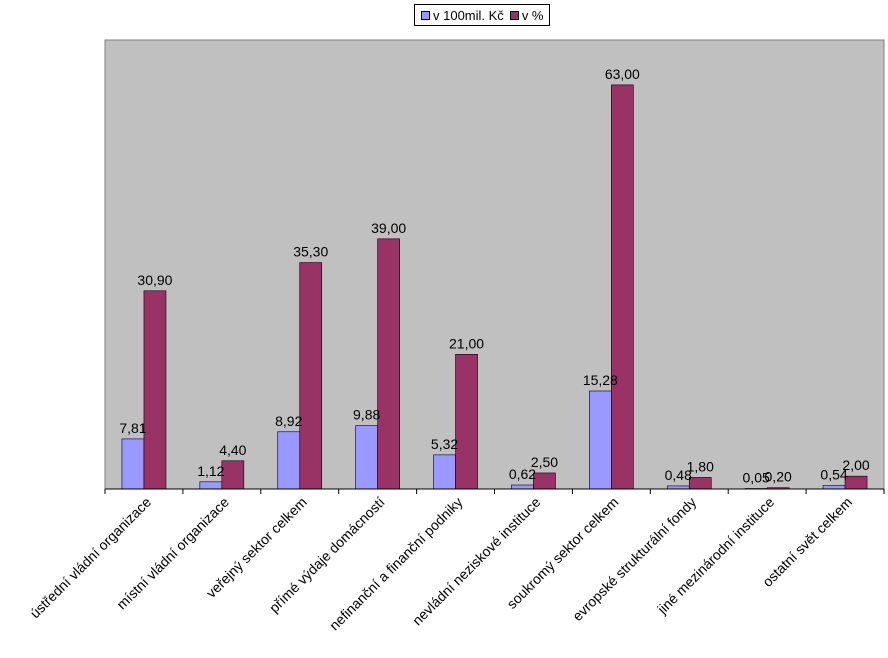 This screenshot has width=888, height=658. I want to click on data-label-series-1-1: 7,81, so click(132, 428).